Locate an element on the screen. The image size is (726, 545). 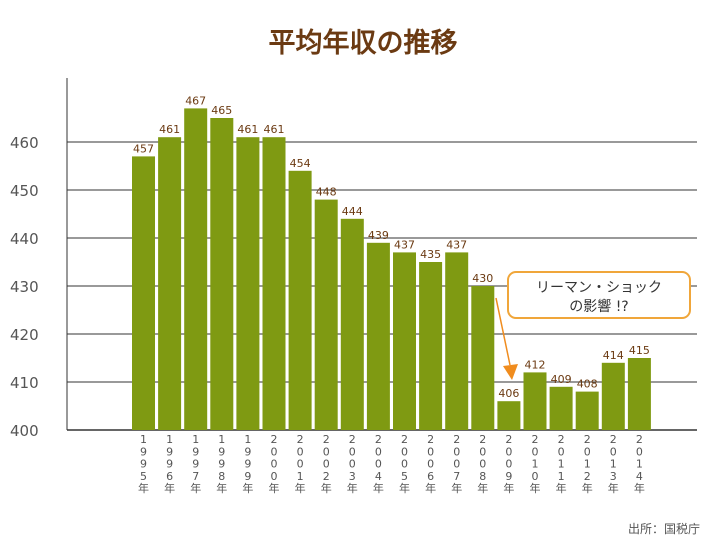
y-tick-label-460: 460 is located at coordinates (24, 143).